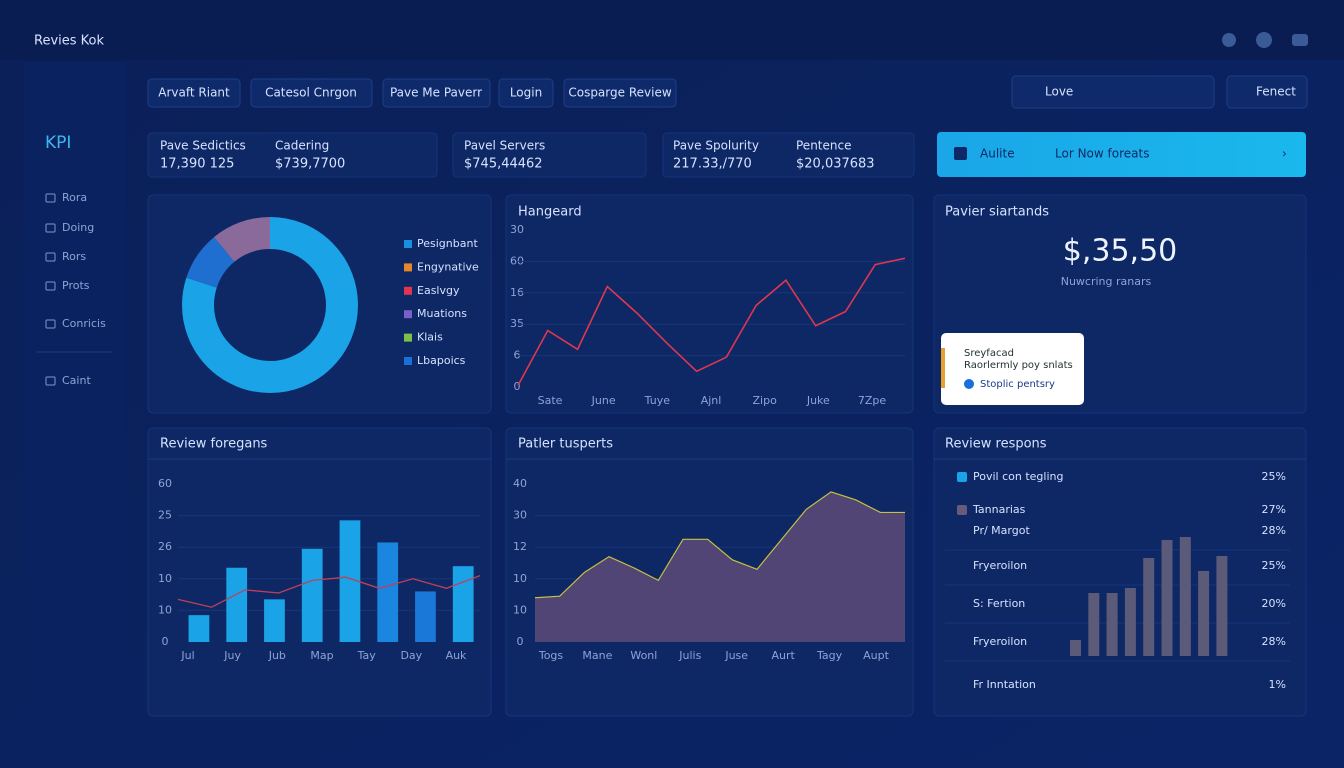 This screenshot has width=1344, height=768. Describe the element at coordinates (997, 212) in the screenshot. I see `panel-title: Pavier siartands` at that location.